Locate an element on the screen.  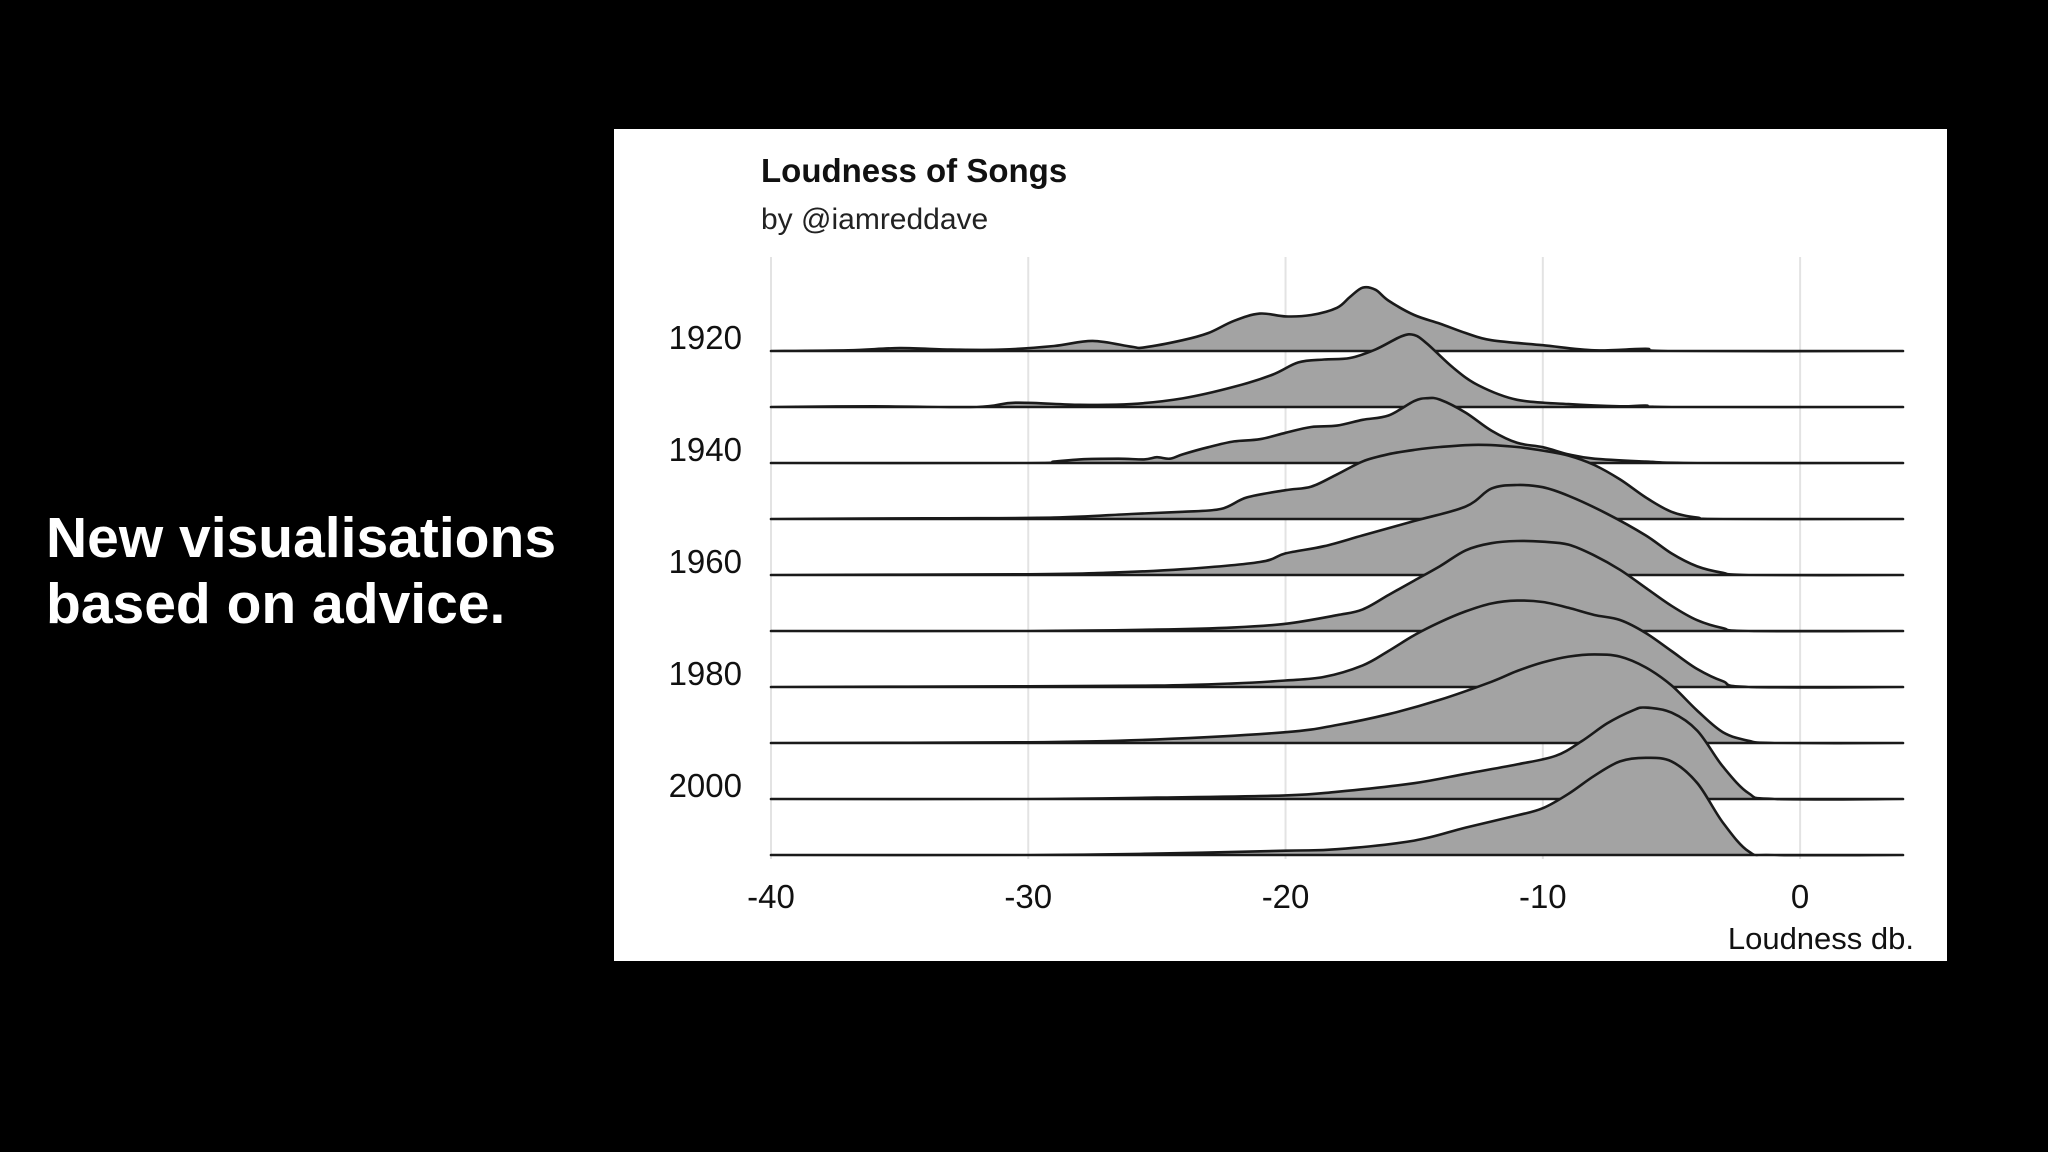
ridge-1920 is located at coordinates (1337, 319).